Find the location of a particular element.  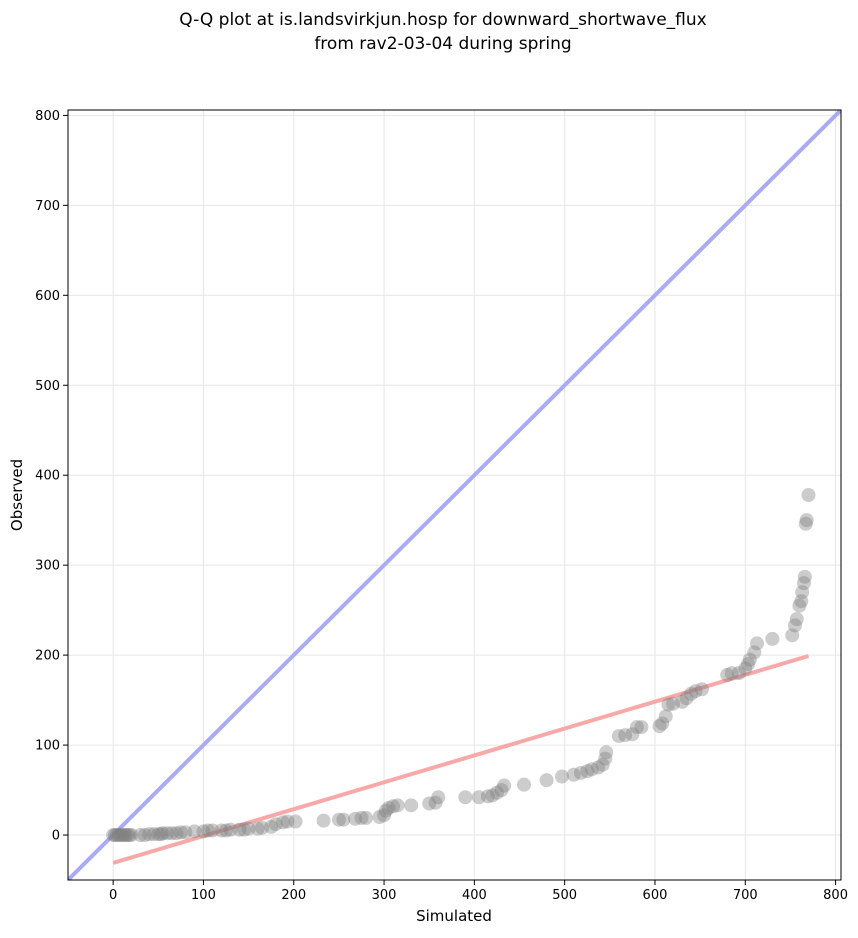

x-tick-label: 800 is located at coordinates (835, 895).